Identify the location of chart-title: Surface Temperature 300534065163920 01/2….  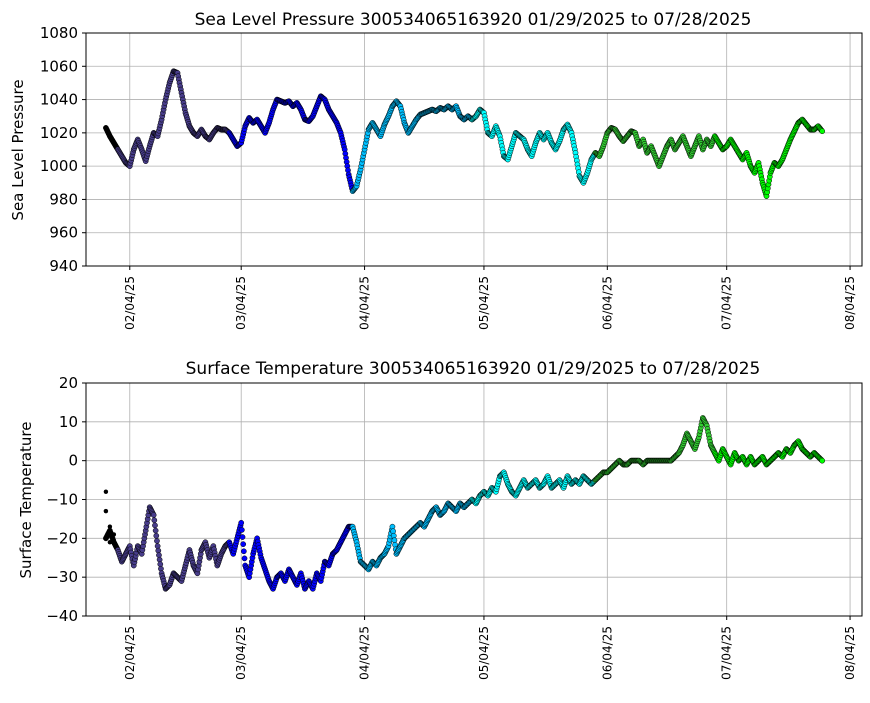
(473, 369).